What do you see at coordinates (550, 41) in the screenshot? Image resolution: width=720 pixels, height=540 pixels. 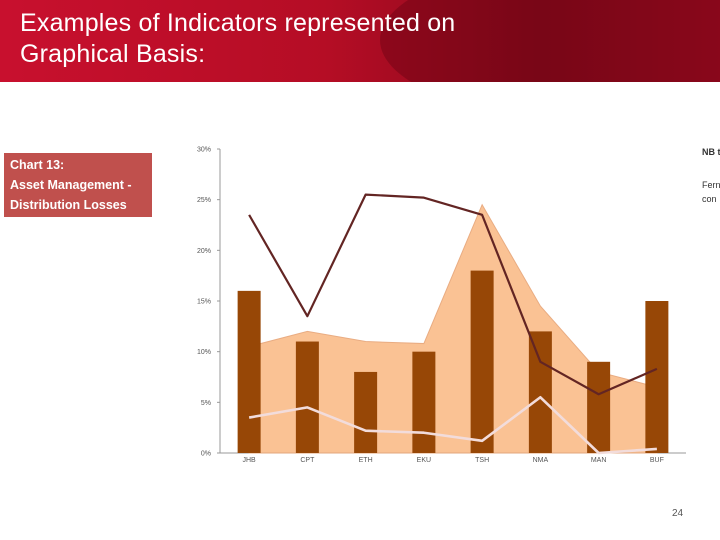 I see `header-decoration` at bounding box center [550, 41].